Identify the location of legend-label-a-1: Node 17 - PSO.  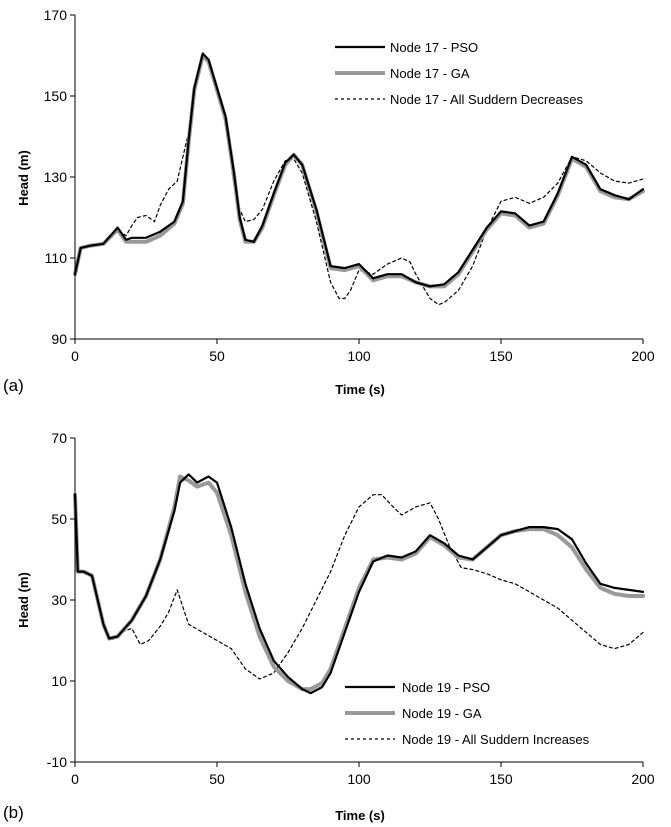
(434, 47).